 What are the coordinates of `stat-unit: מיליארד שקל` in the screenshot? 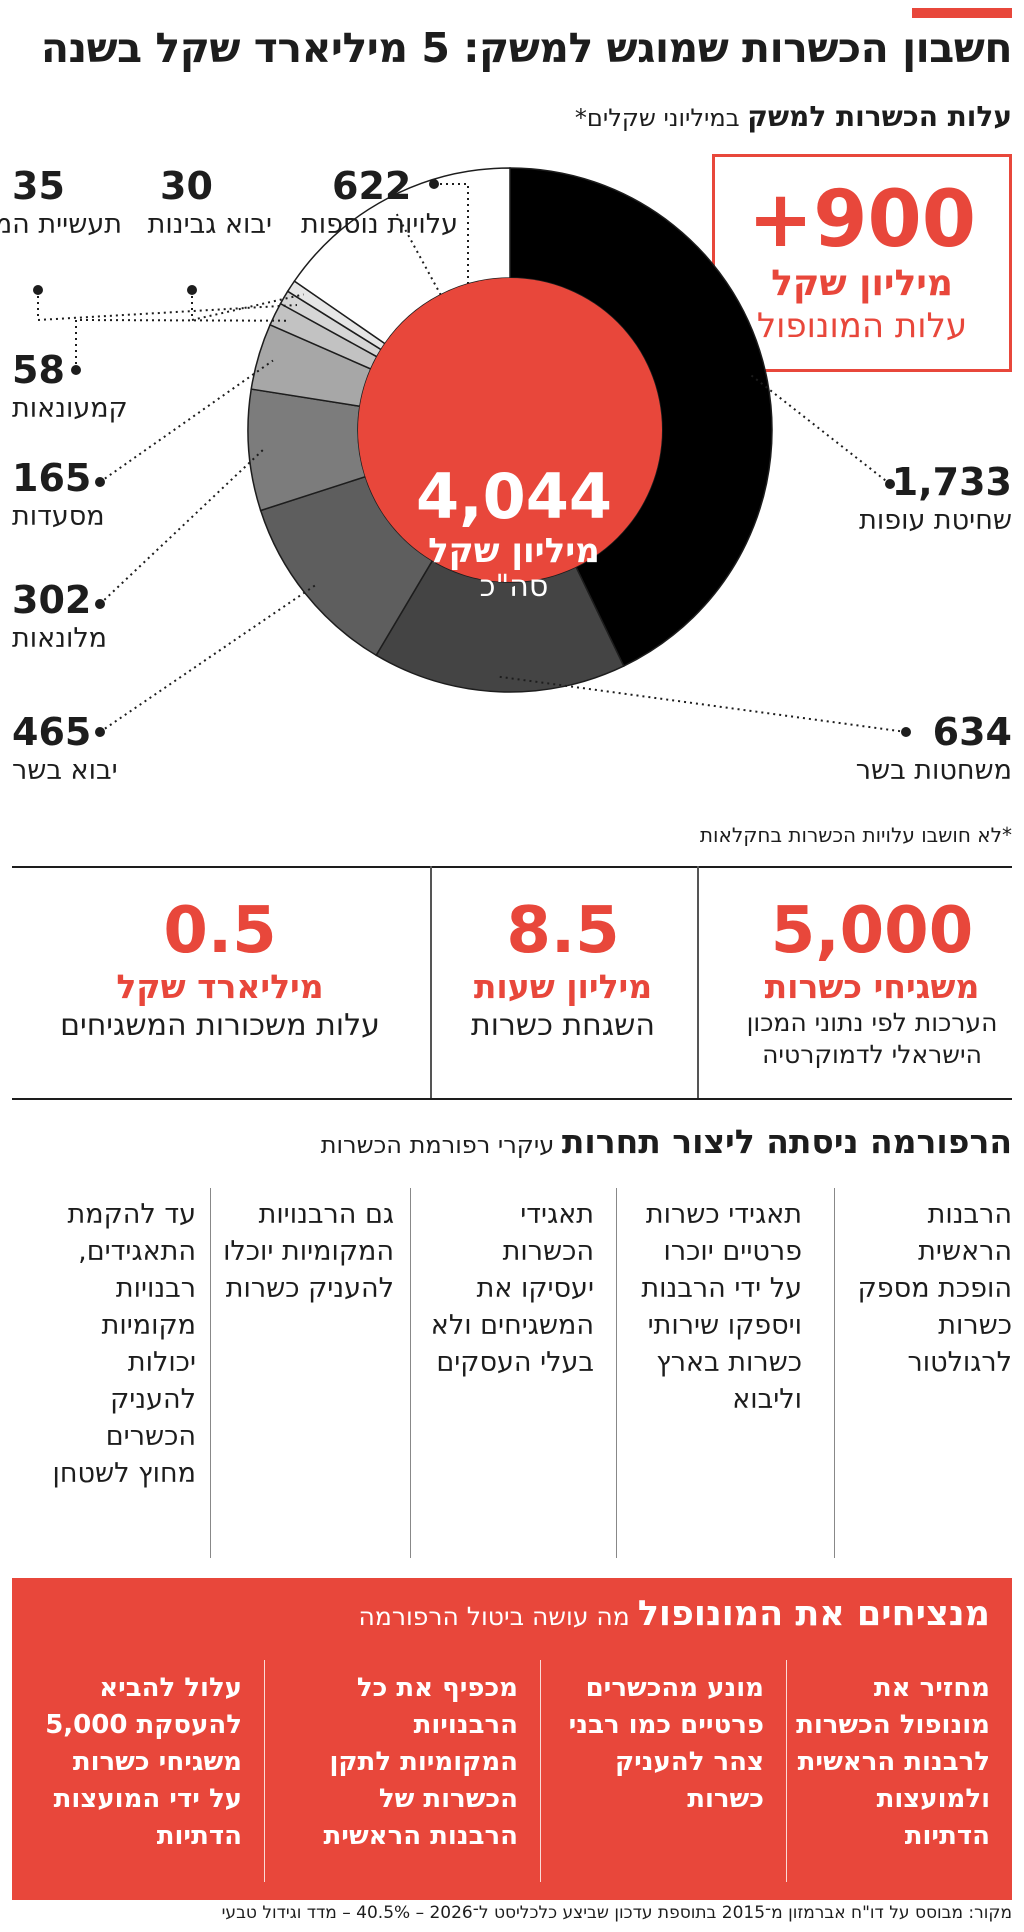 It's located at (220, 986).